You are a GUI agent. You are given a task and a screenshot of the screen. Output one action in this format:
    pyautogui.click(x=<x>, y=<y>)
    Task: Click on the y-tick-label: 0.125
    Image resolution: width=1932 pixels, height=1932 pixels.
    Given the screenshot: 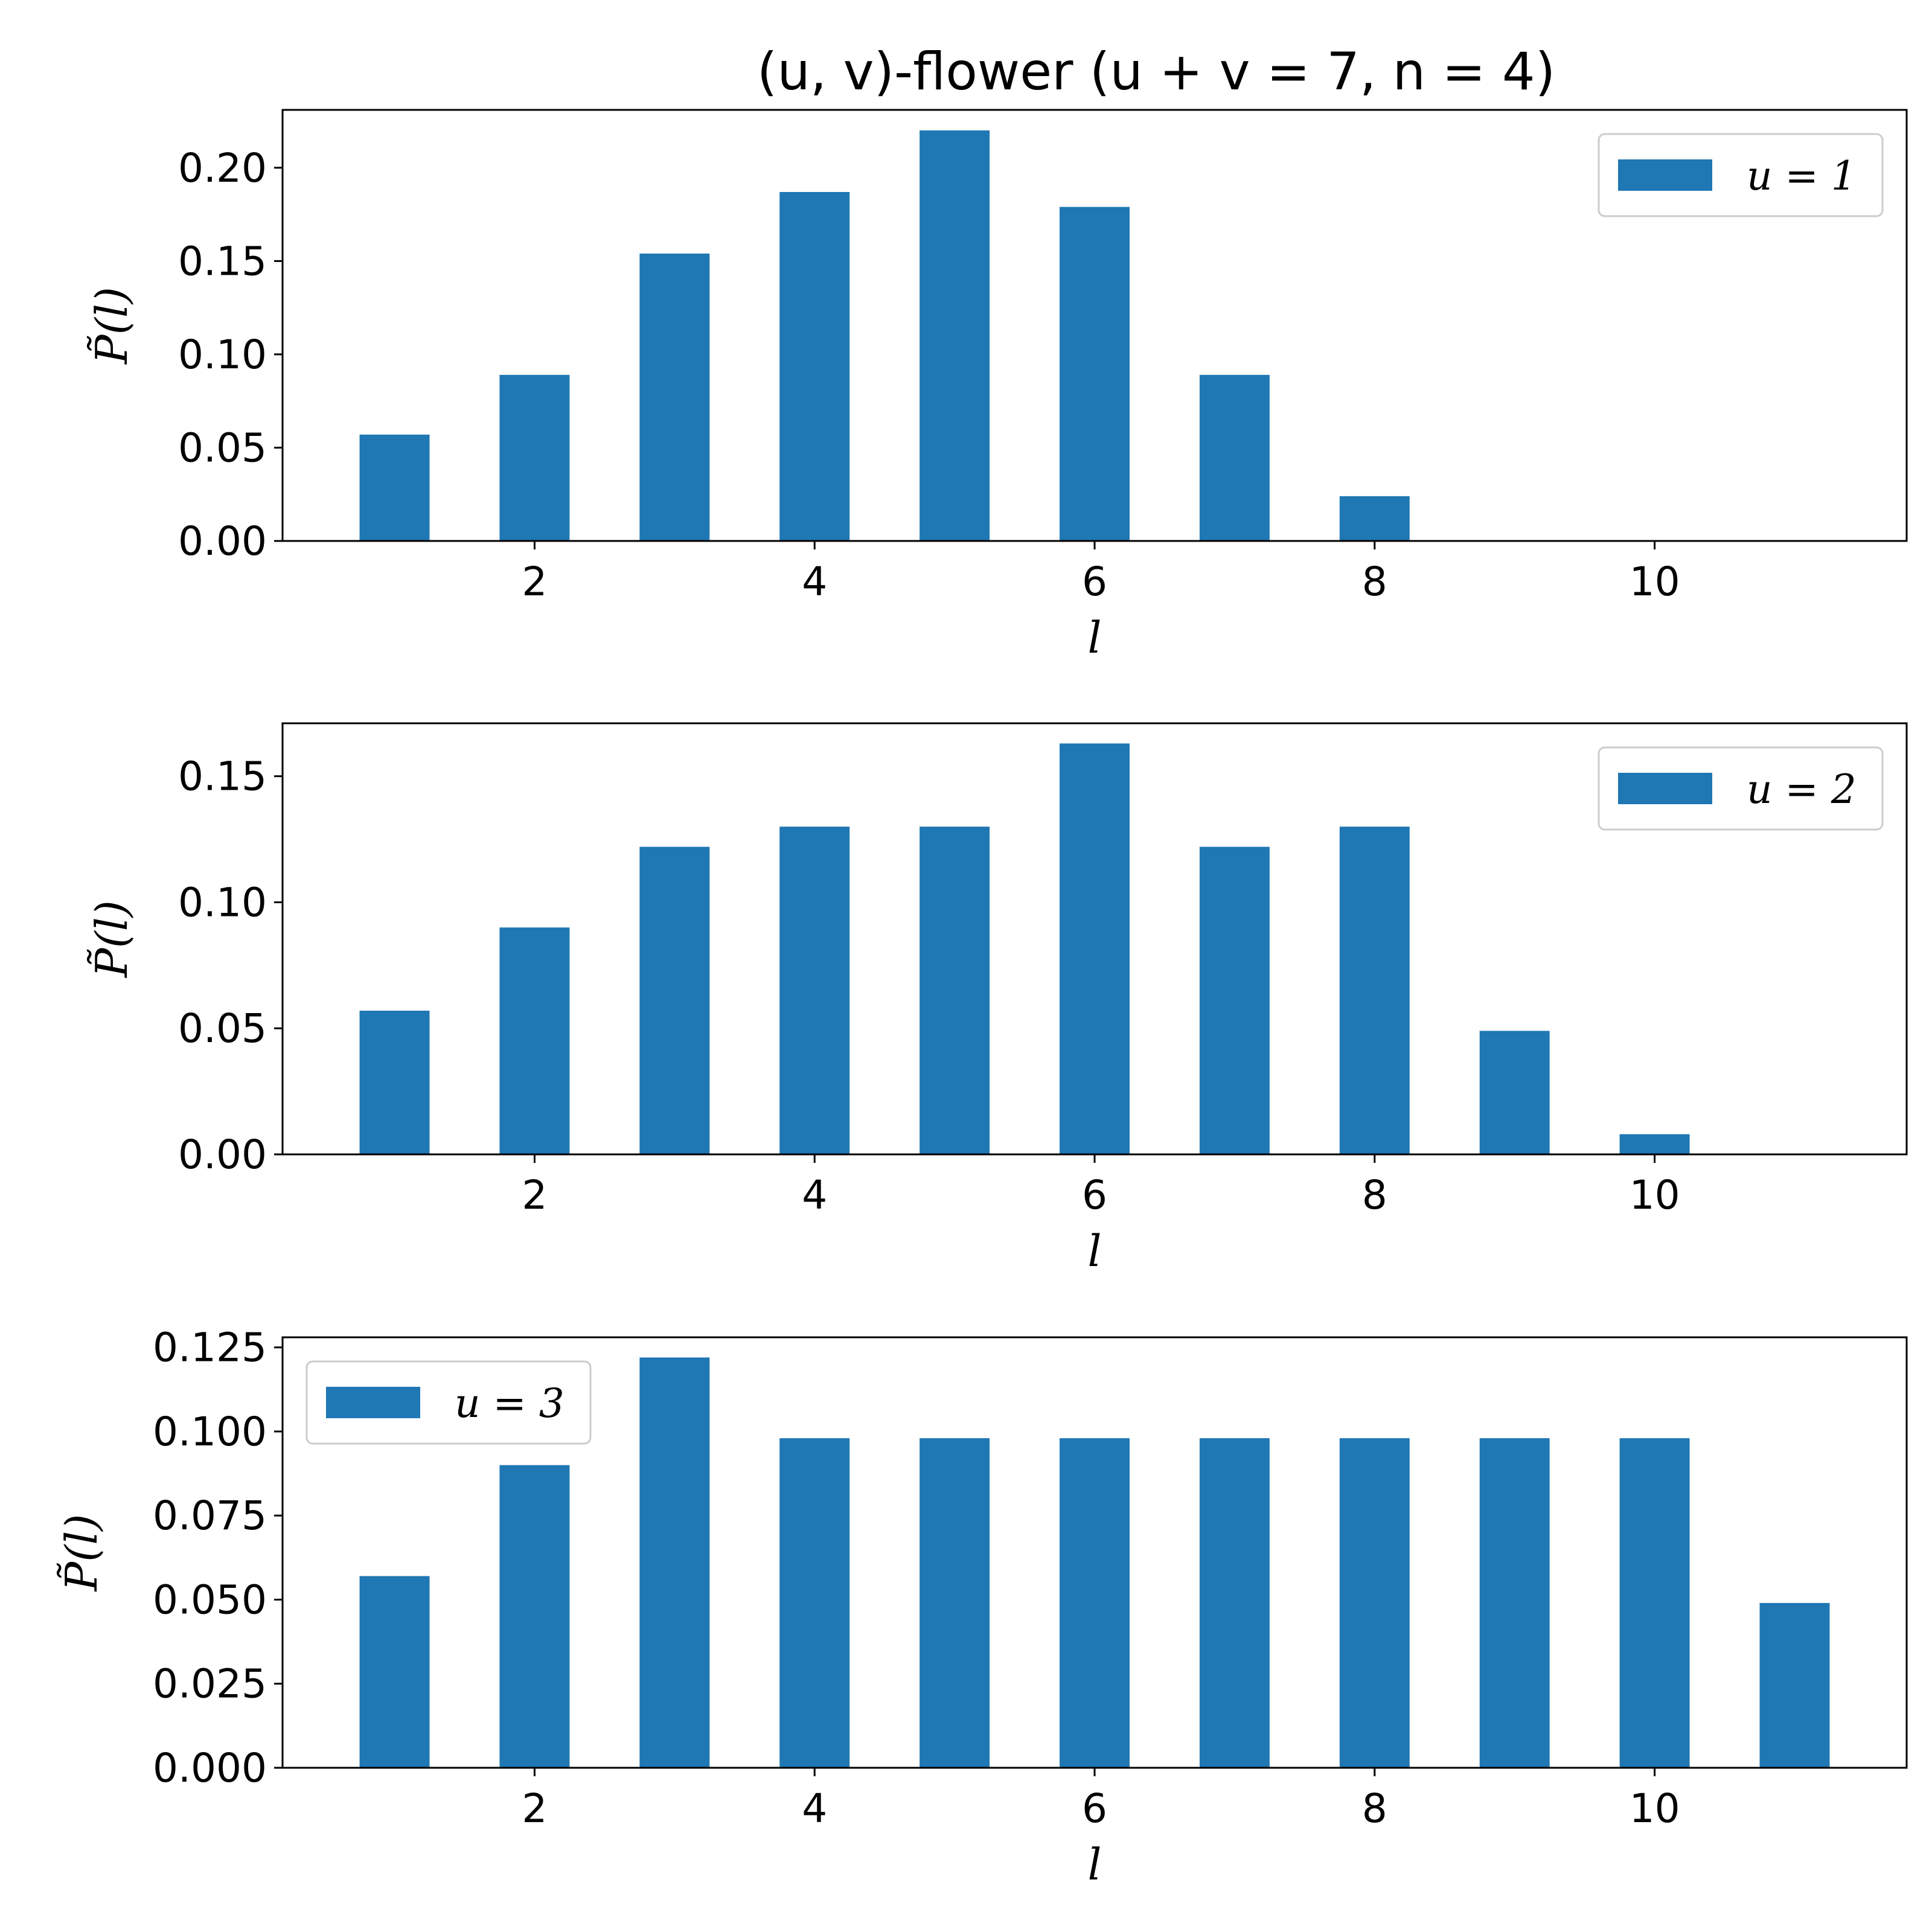 What is the action you would take?
    pyautogui.click(x=210, y=1348)
    